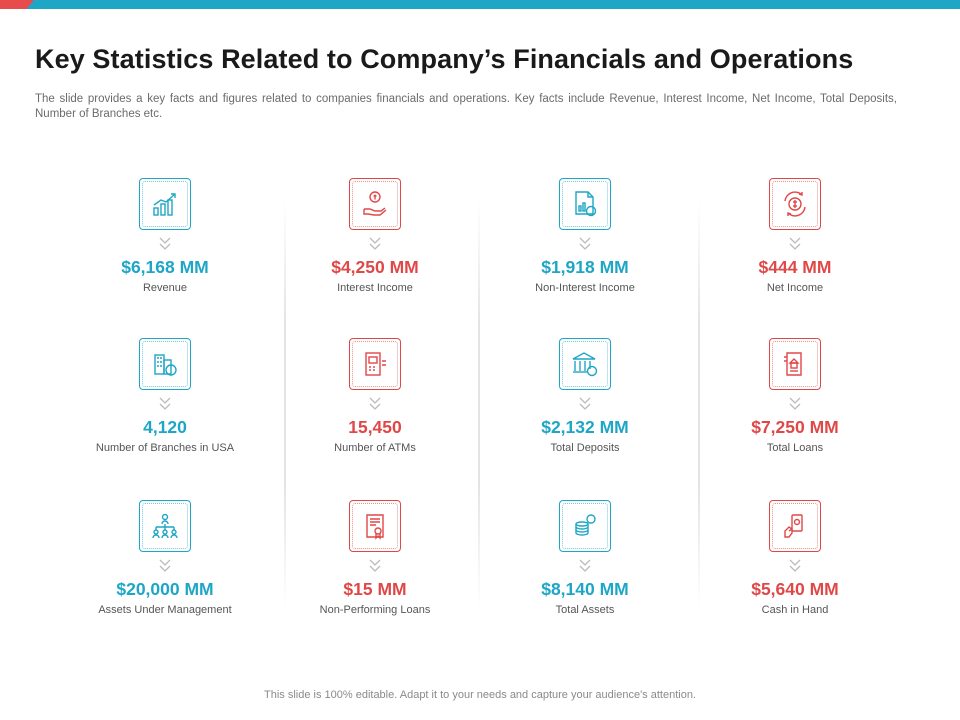 This screenshot has height=720, width=960. Describe the element at coordinates (375, 526) in the screenshot. I see `certificate-icon` at that location.